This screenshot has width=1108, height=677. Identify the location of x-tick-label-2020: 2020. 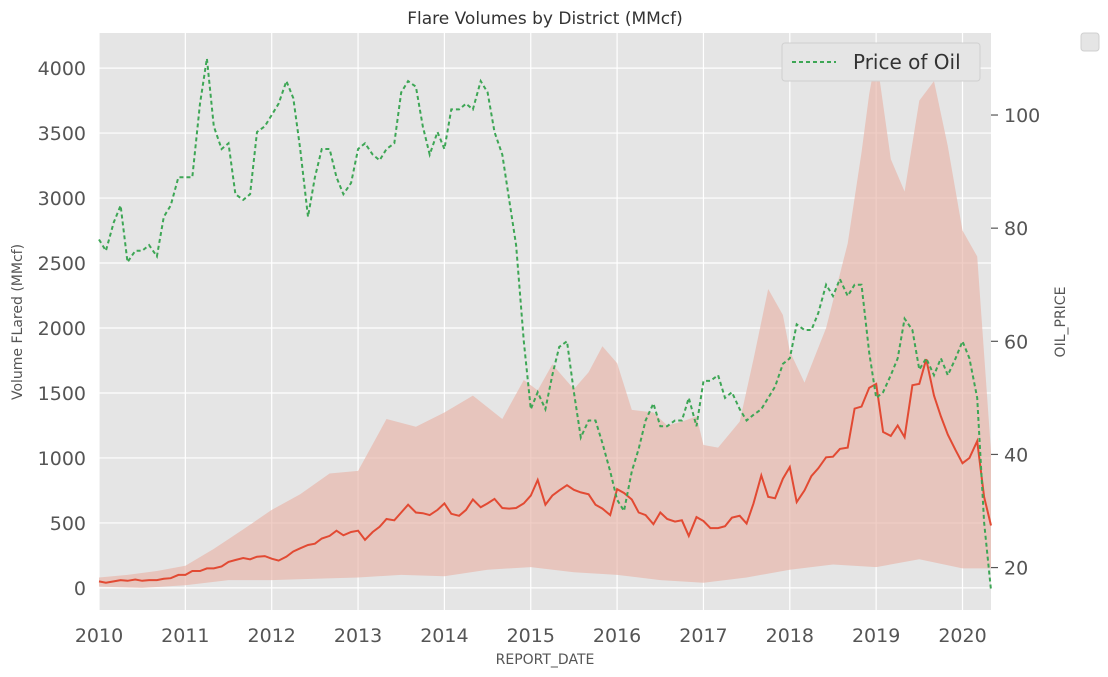
(962, 636).